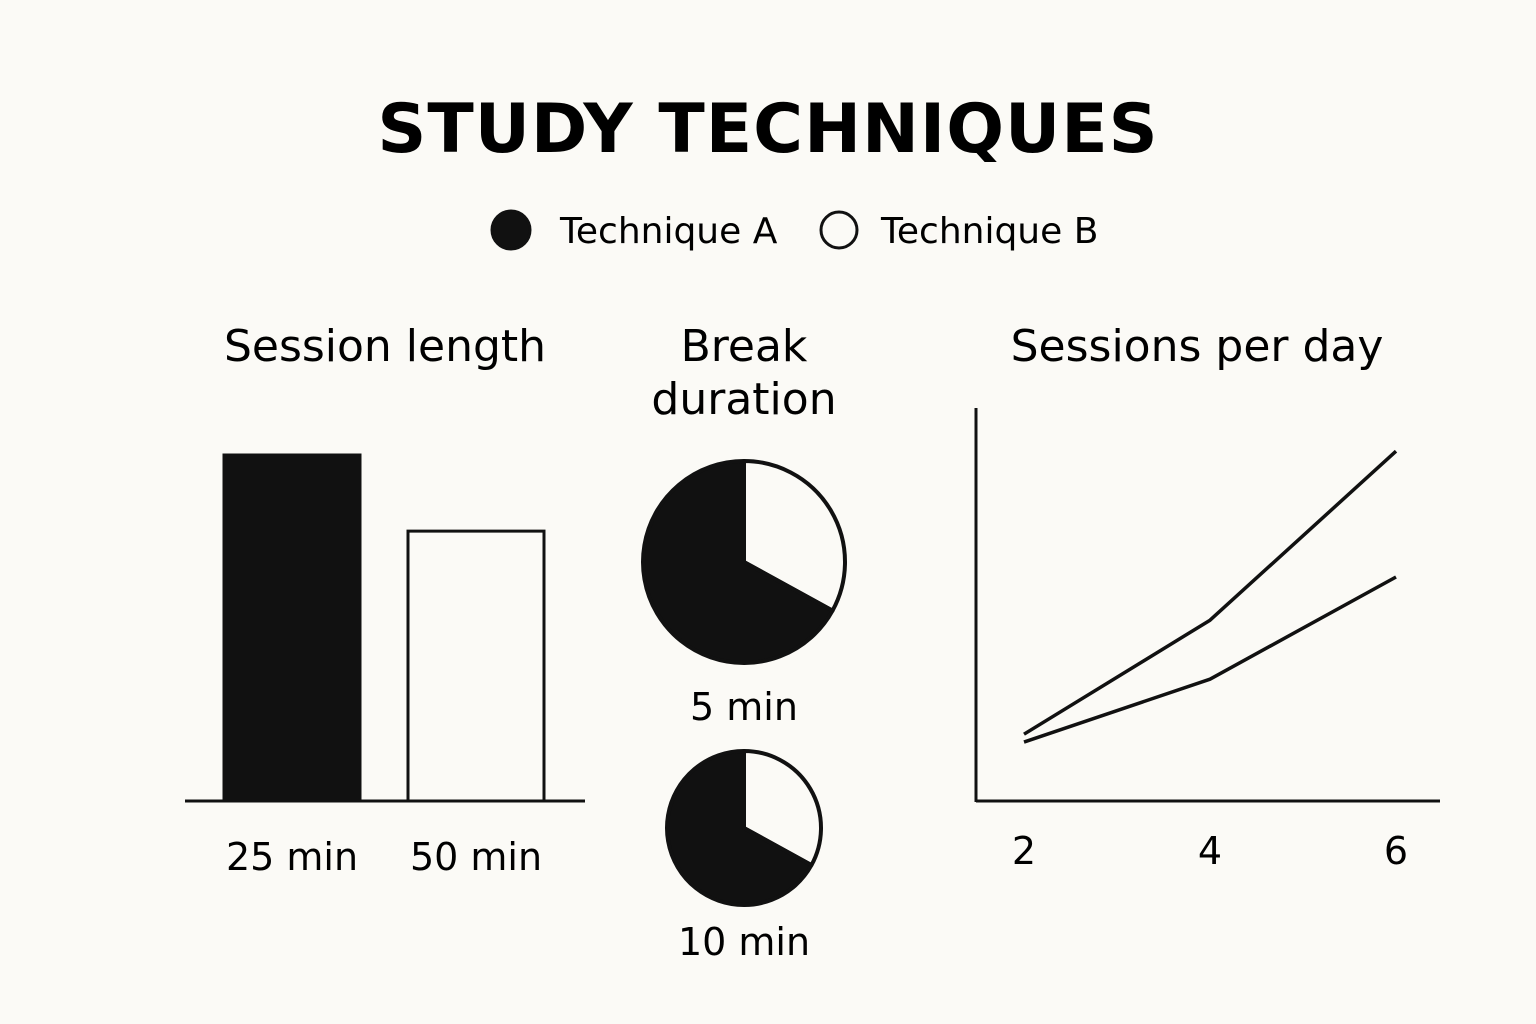 This screenshot has width=1536, height=1024. I want to click on pie-slice-outline-5-min, so click(794, 536).